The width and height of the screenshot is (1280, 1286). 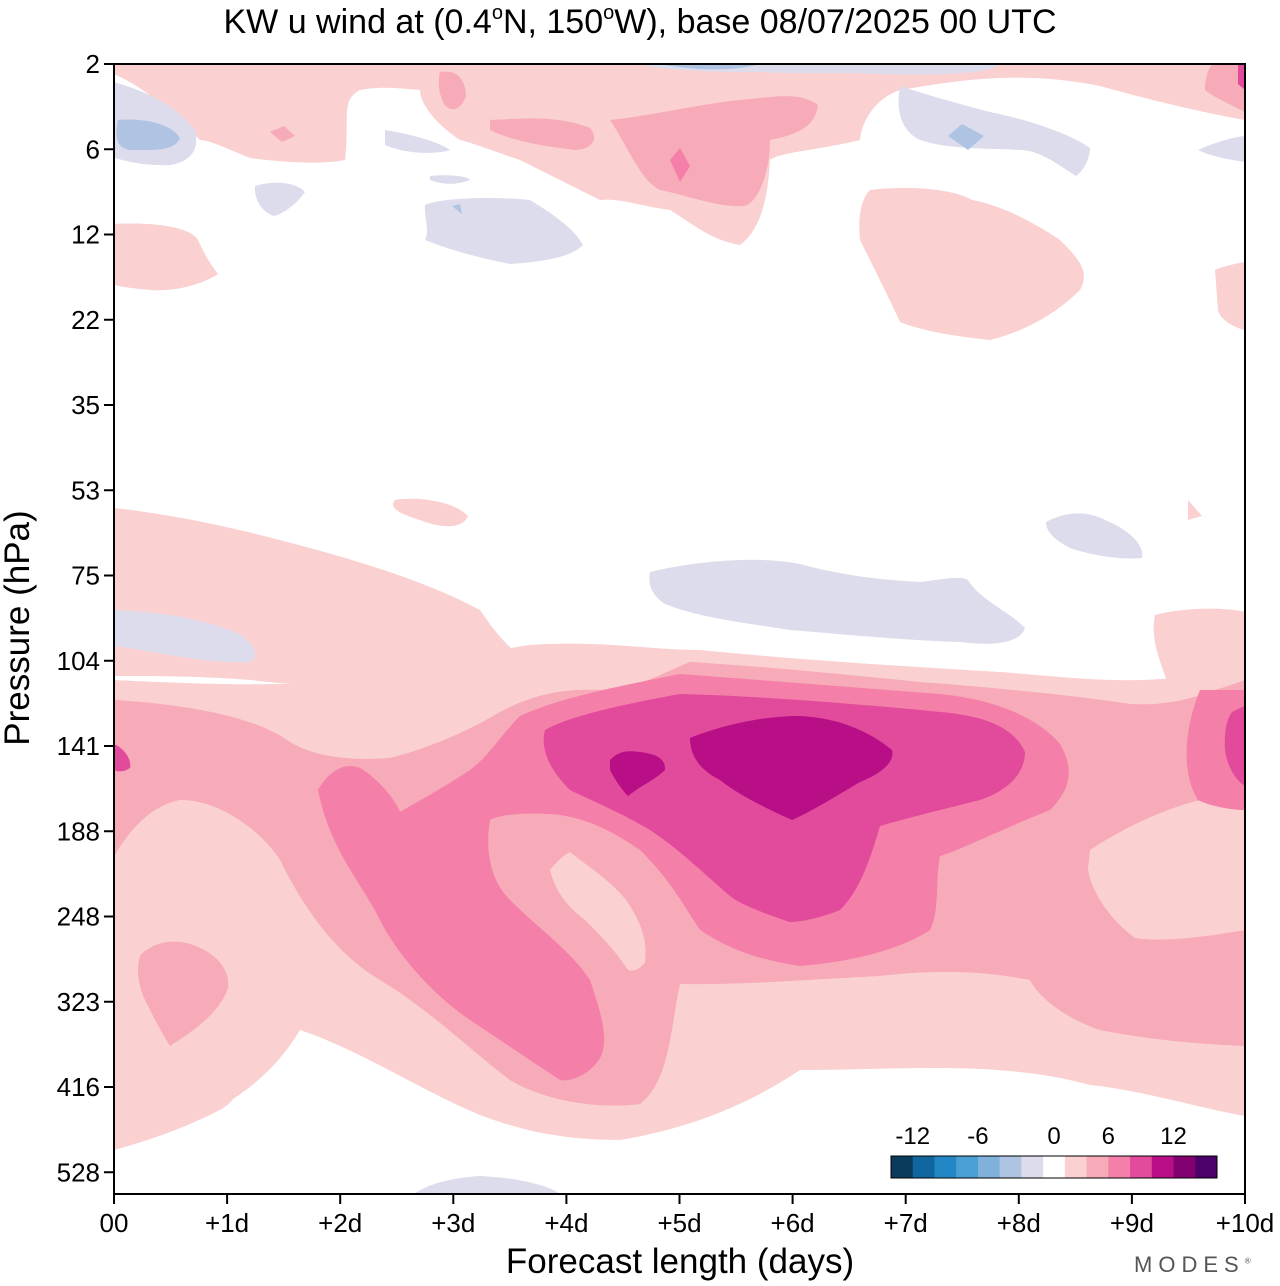 I want to click on contour-pos4-left-edge, so click(x=122, y=758).